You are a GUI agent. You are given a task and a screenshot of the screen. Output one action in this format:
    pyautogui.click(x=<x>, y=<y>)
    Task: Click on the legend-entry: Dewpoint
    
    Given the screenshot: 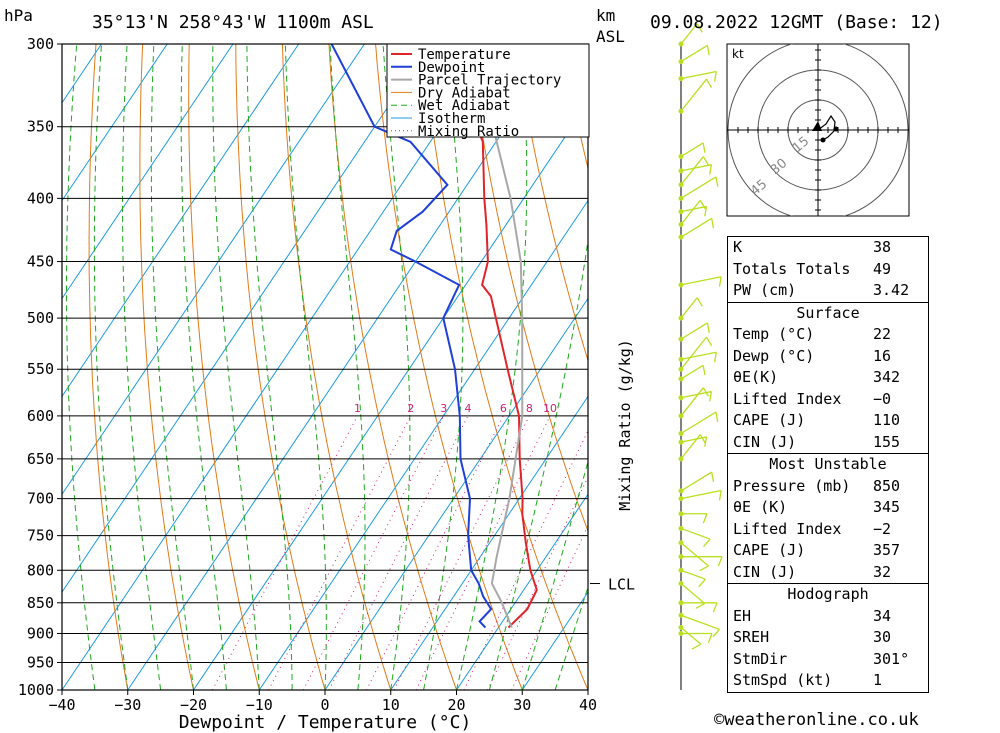 What is the action you would take?
    pyautogui.click(x=451, y=68)
    